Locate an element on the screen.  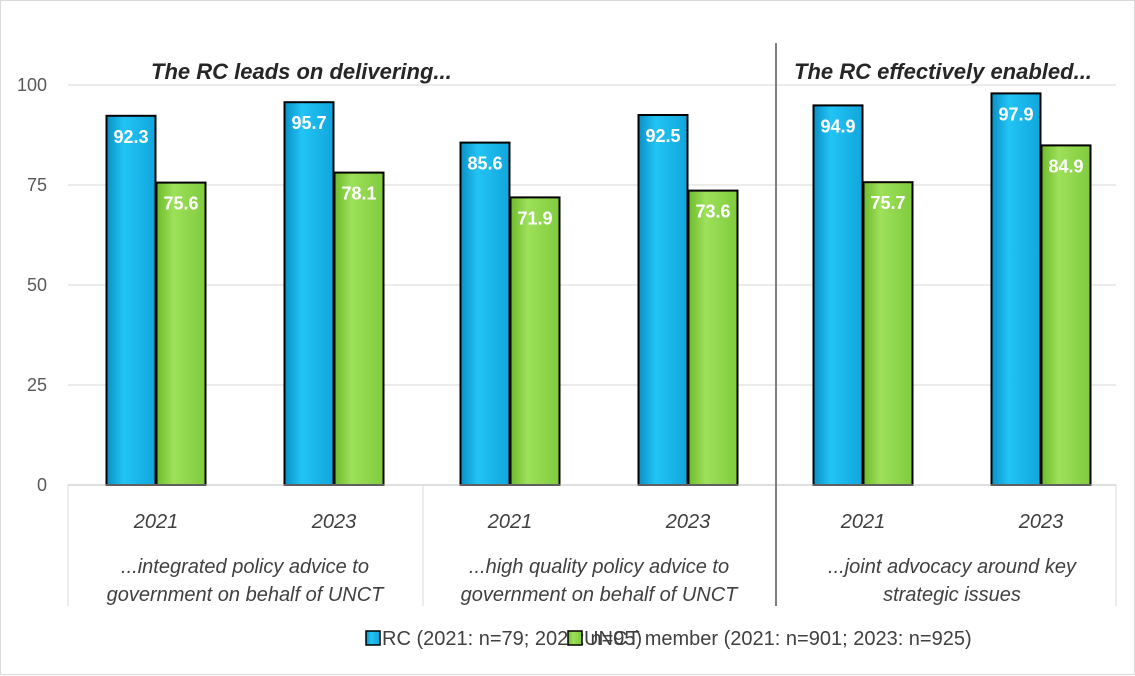
legend-item-unct: UNCT member (2021: n=901; 2023: n=925) is located at coordinates (769, 639).